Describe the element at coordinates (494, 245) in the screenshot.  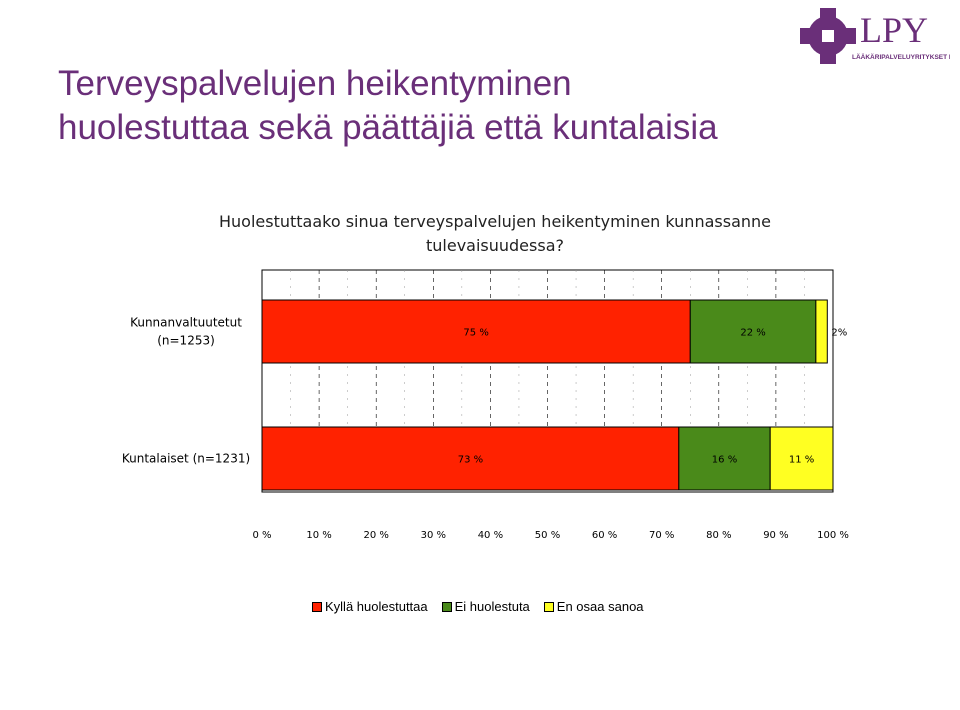
I see `chart-question-line-2: tulevaisuudessa?` at that location.